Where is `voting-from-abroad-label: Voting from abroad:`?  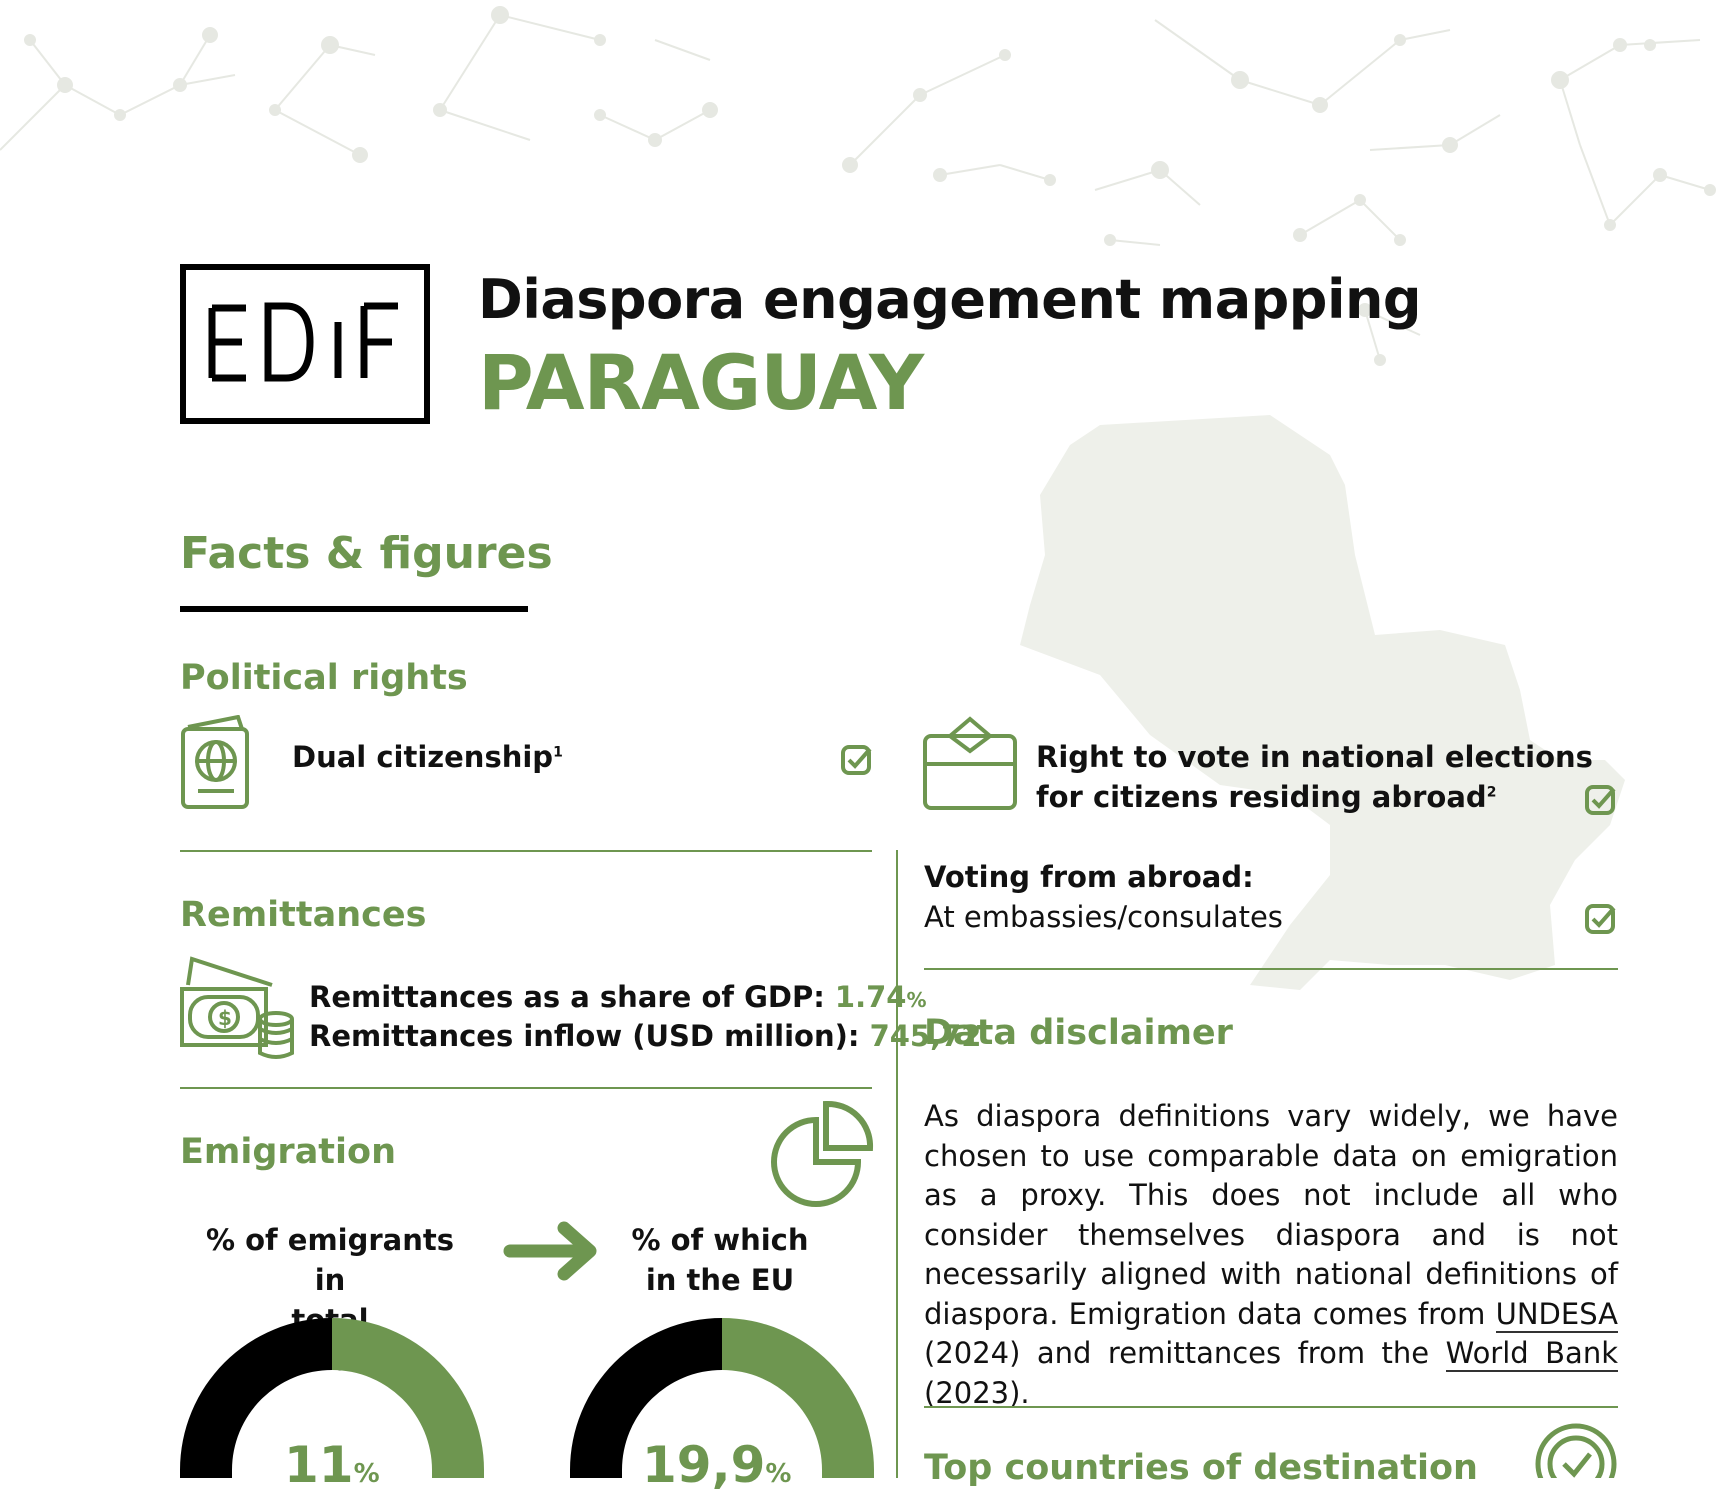
voting-from-abroad-label: Voting from abroad: is located at coordinates (1089, 877).